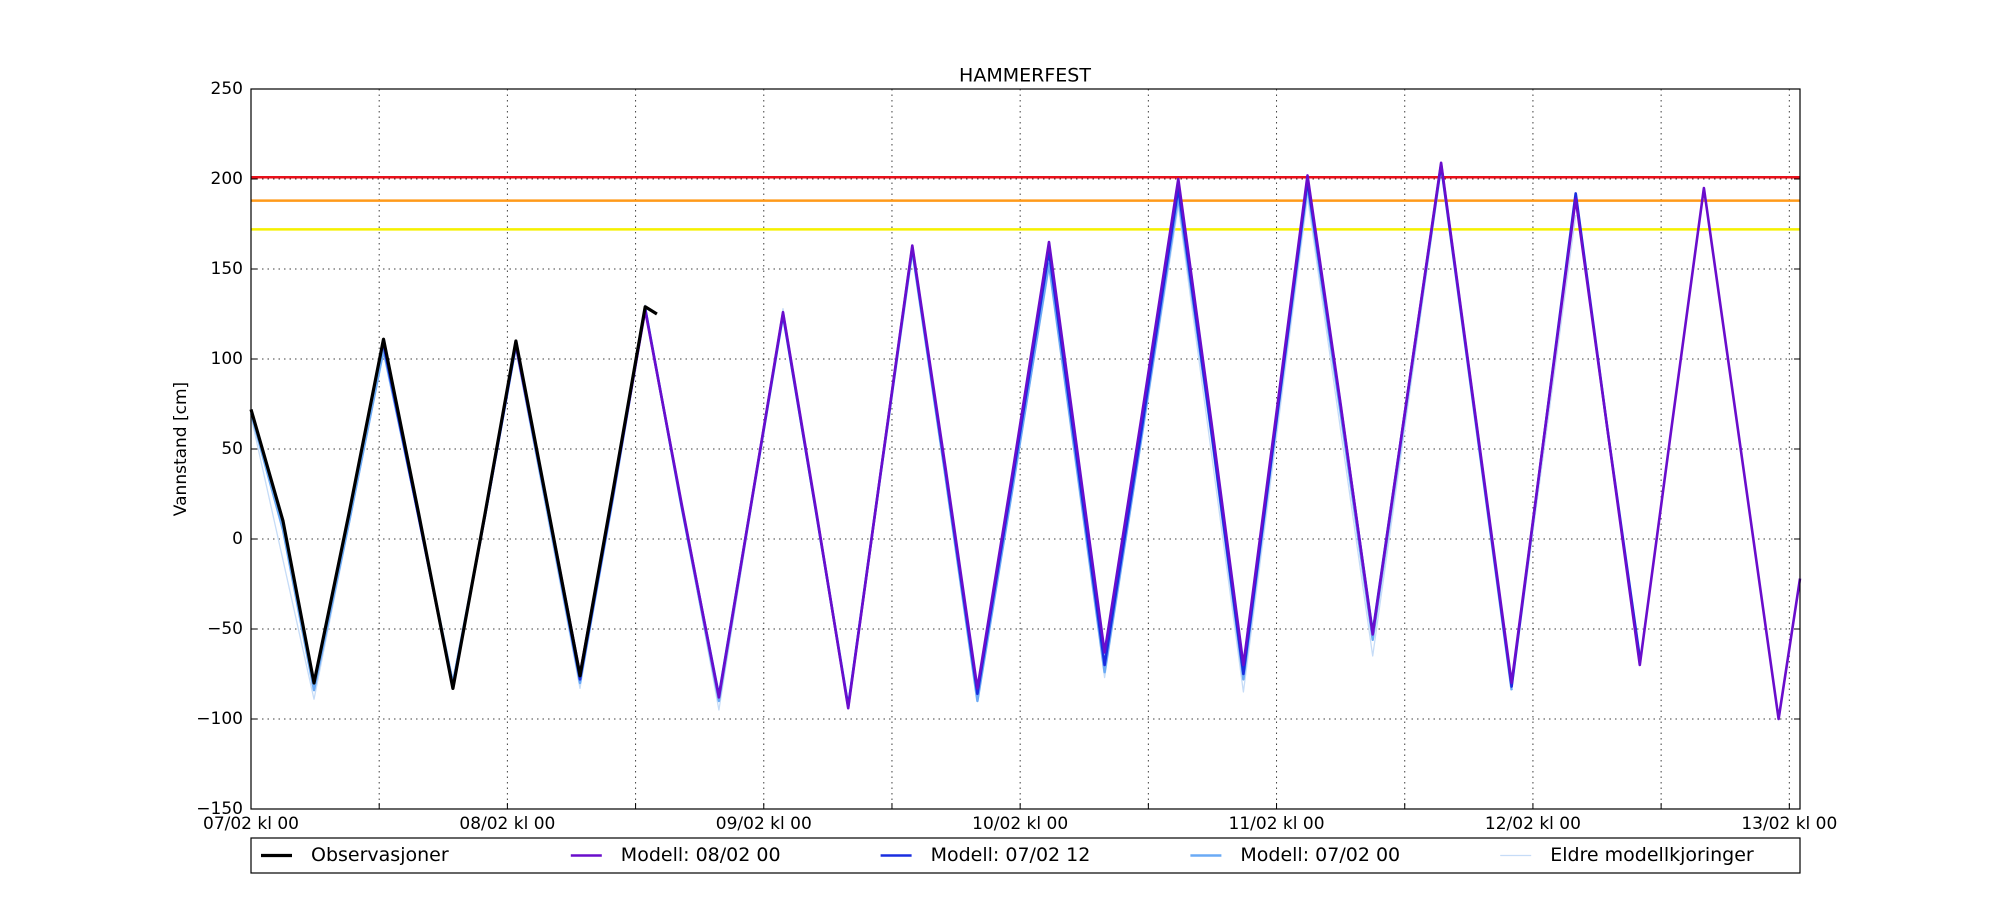 The image size is (2000, 900). What do you see at coordinates (251, 824) in the screenshot?
I see `x-tick-label: 07/02 kl 00` at bounding box center [251, 824].